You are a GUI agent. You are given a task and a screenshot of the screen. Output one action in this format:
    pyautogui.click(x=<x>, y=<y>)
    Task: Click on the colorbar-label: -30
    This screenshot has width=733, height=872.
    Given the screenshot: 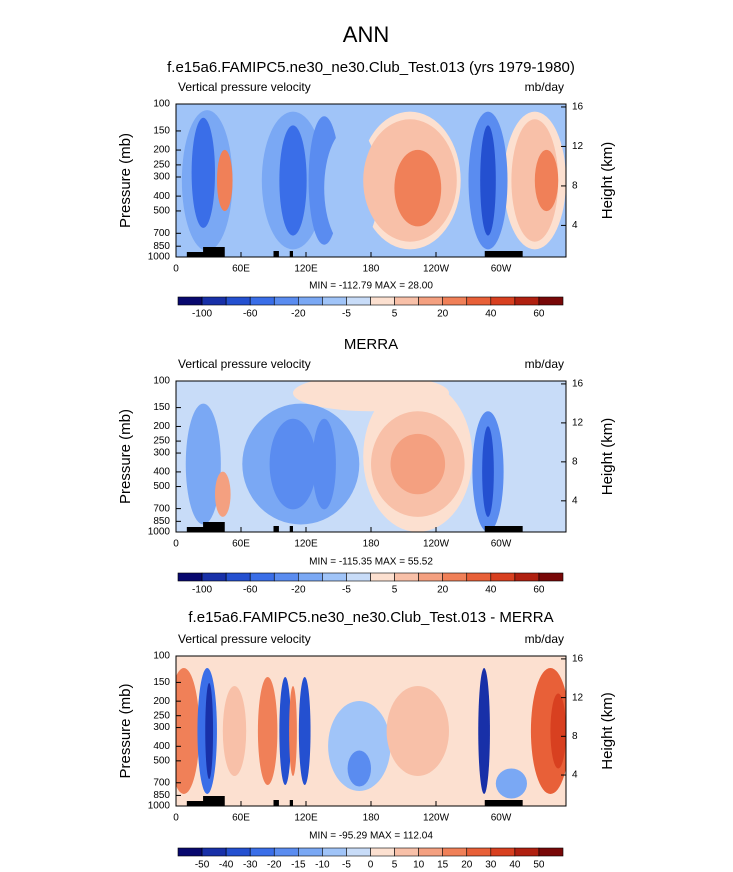 What is the action you would take?
    pyautogui.click(x=250, y=865)
    